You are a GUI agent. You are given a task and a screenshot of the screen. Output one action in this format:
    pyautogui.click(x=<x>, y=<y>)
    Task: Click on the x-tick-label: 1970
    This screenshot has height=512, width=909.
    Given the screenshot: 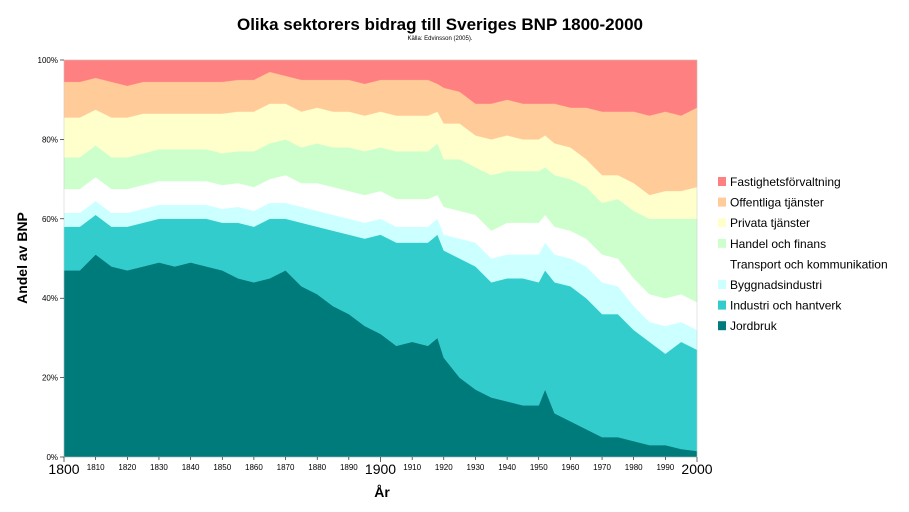 What is the action you would take?
    pyautogui.click(x=602, y=467)
    